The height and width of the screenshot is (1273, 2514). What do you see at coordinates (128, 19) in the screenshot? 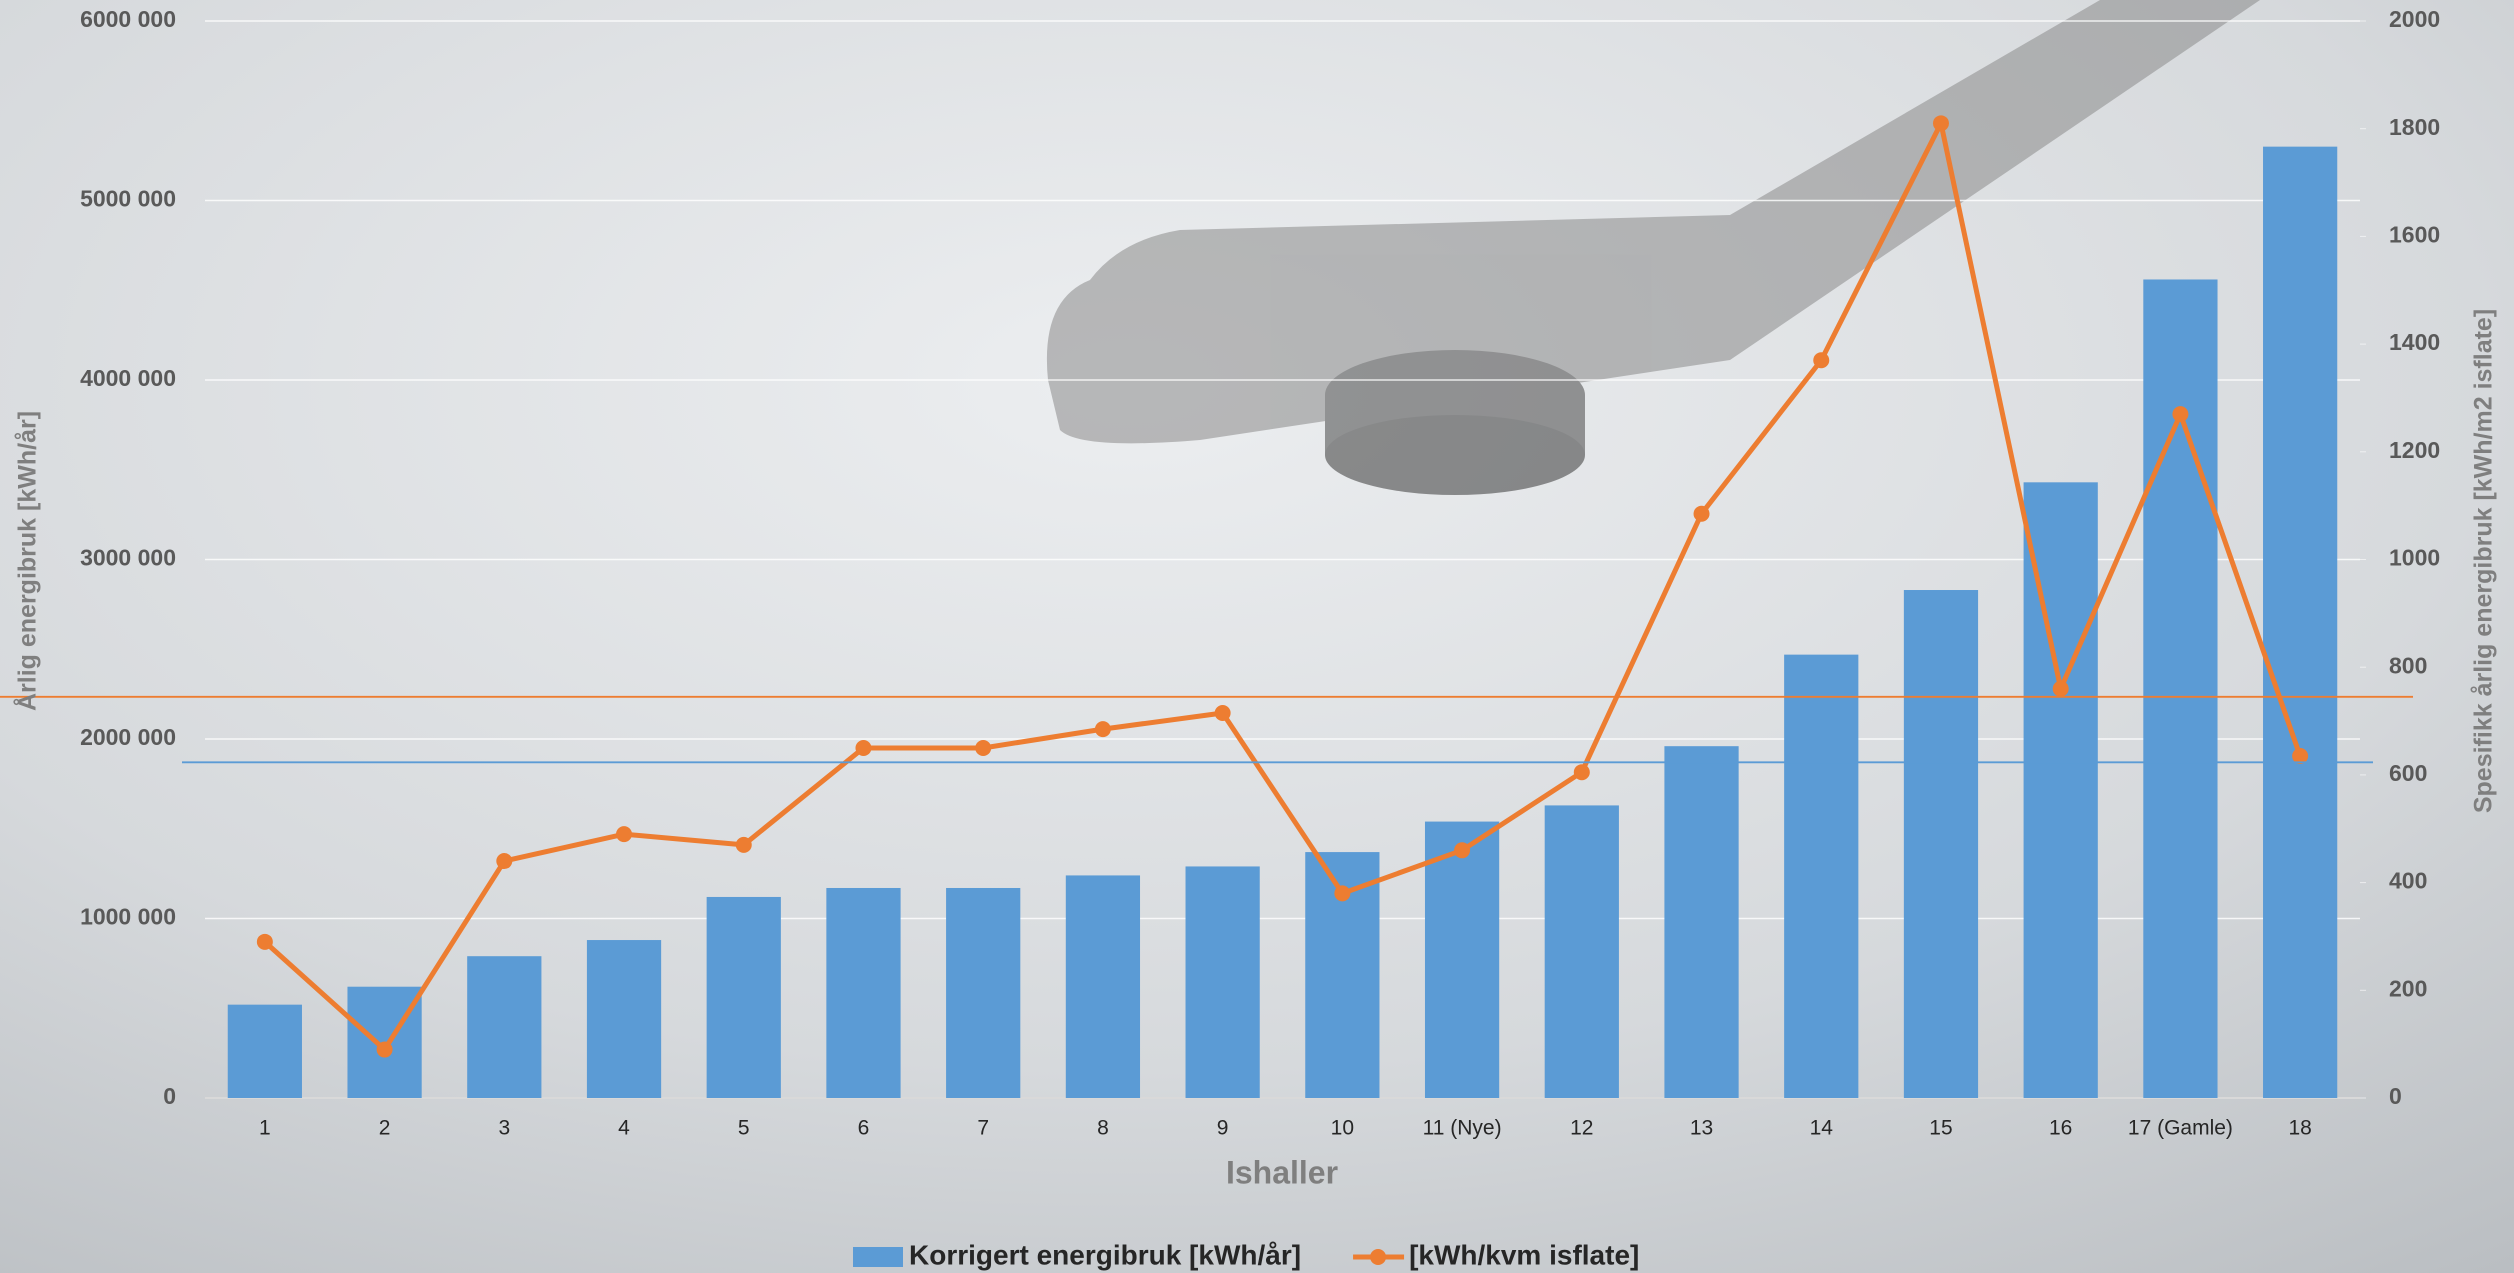
I see `y-tick-label: 6000 000` at bounding box center [128, 19].